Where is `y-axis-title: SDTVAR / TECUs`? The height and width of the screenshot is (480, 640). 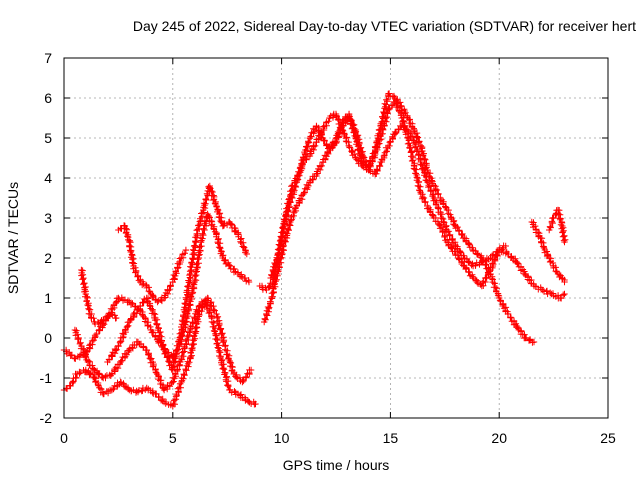
y-axis-title: SDTVAR / TECUs is located at coordinates (13, 238).